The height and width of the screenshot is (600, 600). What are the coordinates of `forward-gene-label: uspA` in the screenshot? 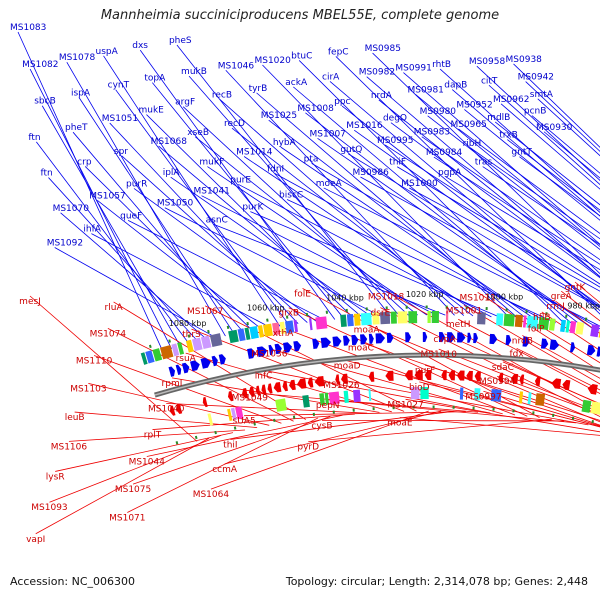 It's located at (107, 52).